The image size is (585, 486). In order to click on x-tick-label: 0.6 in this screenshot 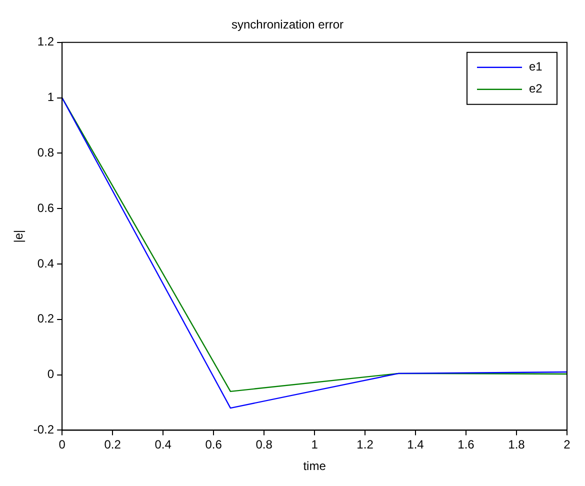, I will do `click(213, 445)`.